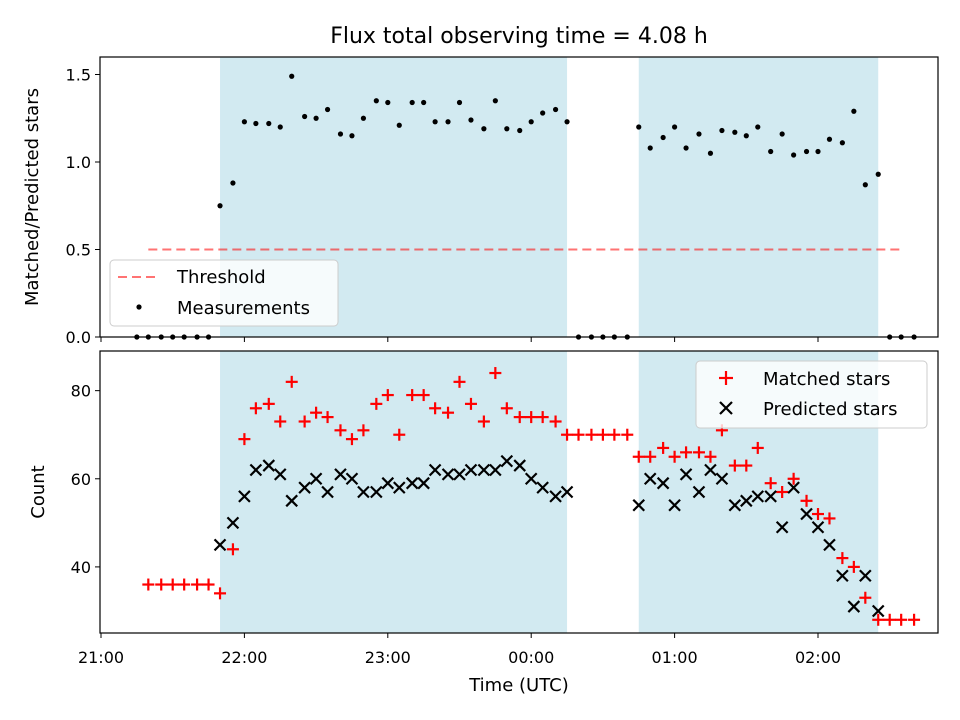  Describe the element at coordinates (78, 75) in the screenshot. I see `top-y-tick-label: 1.5` at that location.